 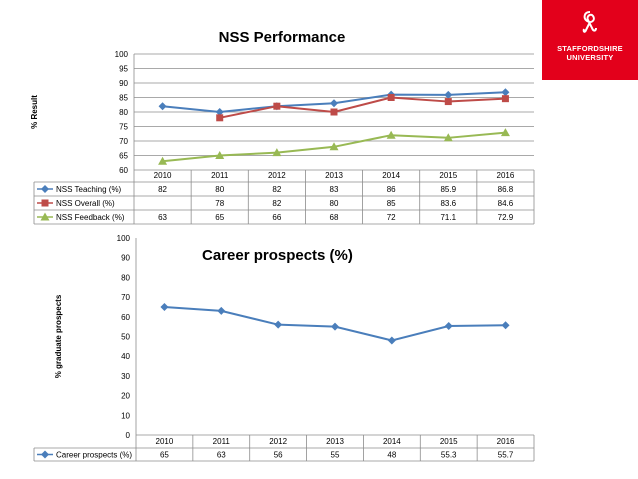 What do you see at coordinates (34, 112) in the screenshot?
I see `y-axis-label: % Result` at bounding box center [34, 112].